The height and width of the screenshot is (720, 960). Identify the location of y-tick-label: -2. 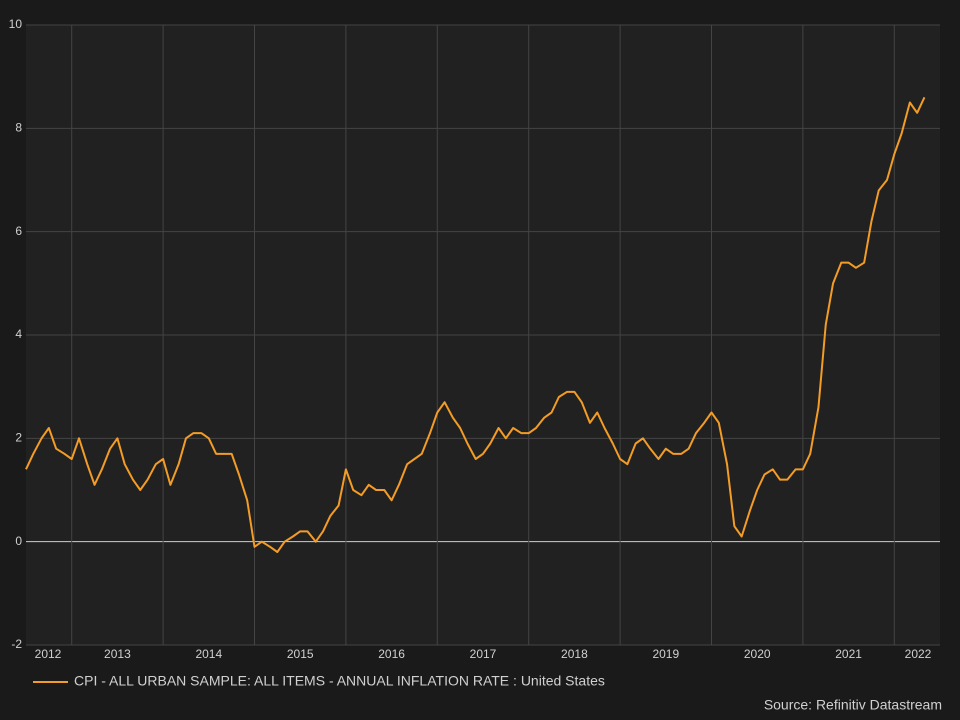
(16, 644).